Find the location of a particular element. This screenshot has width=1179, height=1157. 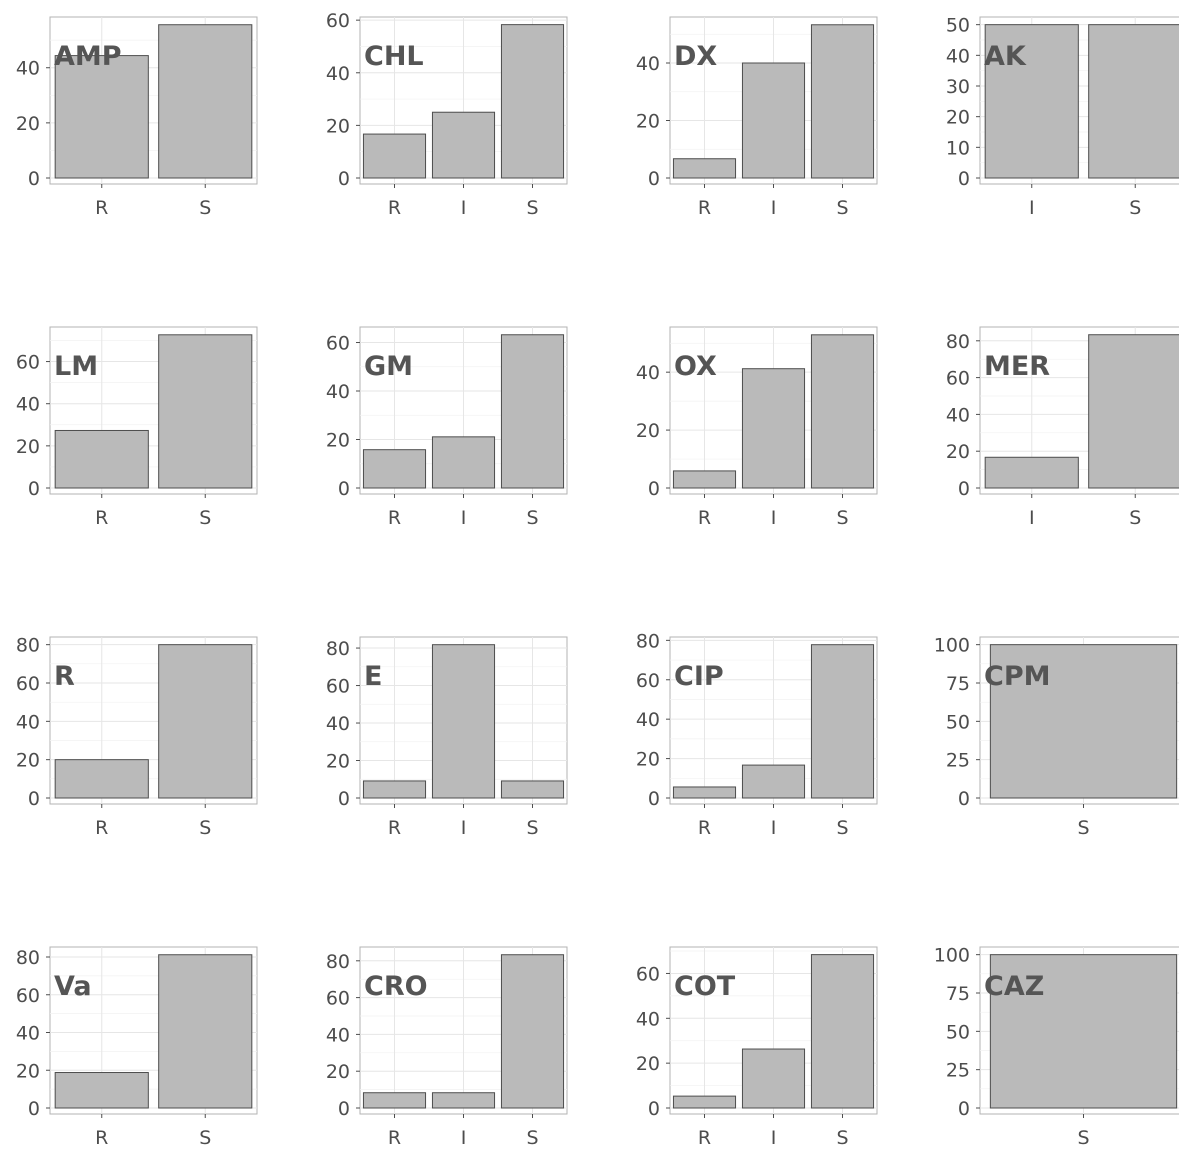

panel-title: OX is located at coordinates (695, 366).